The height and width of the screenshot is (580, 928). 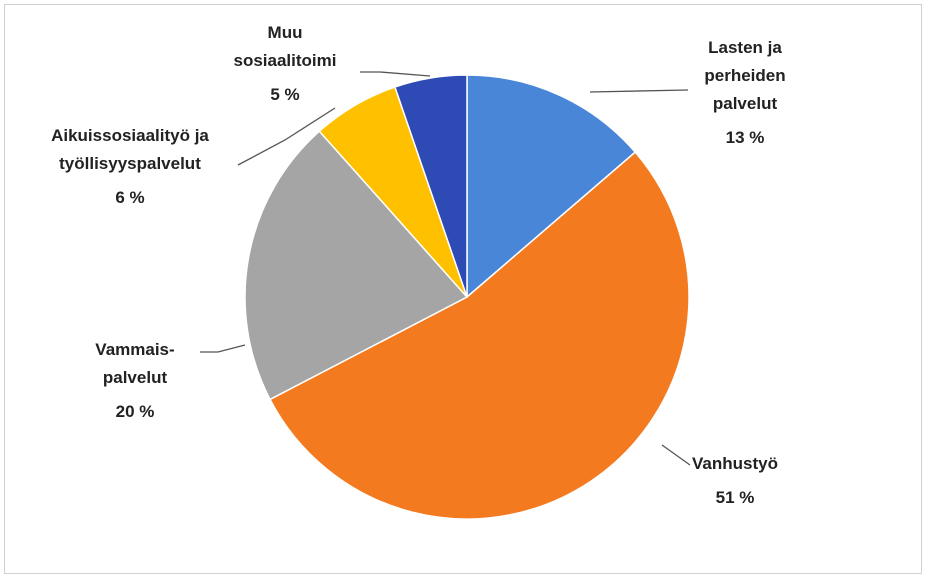 What do you see at coordinates (745, 137) in the screenshot?
I see `value-label: 13 %` at bounding box center [745, 137].